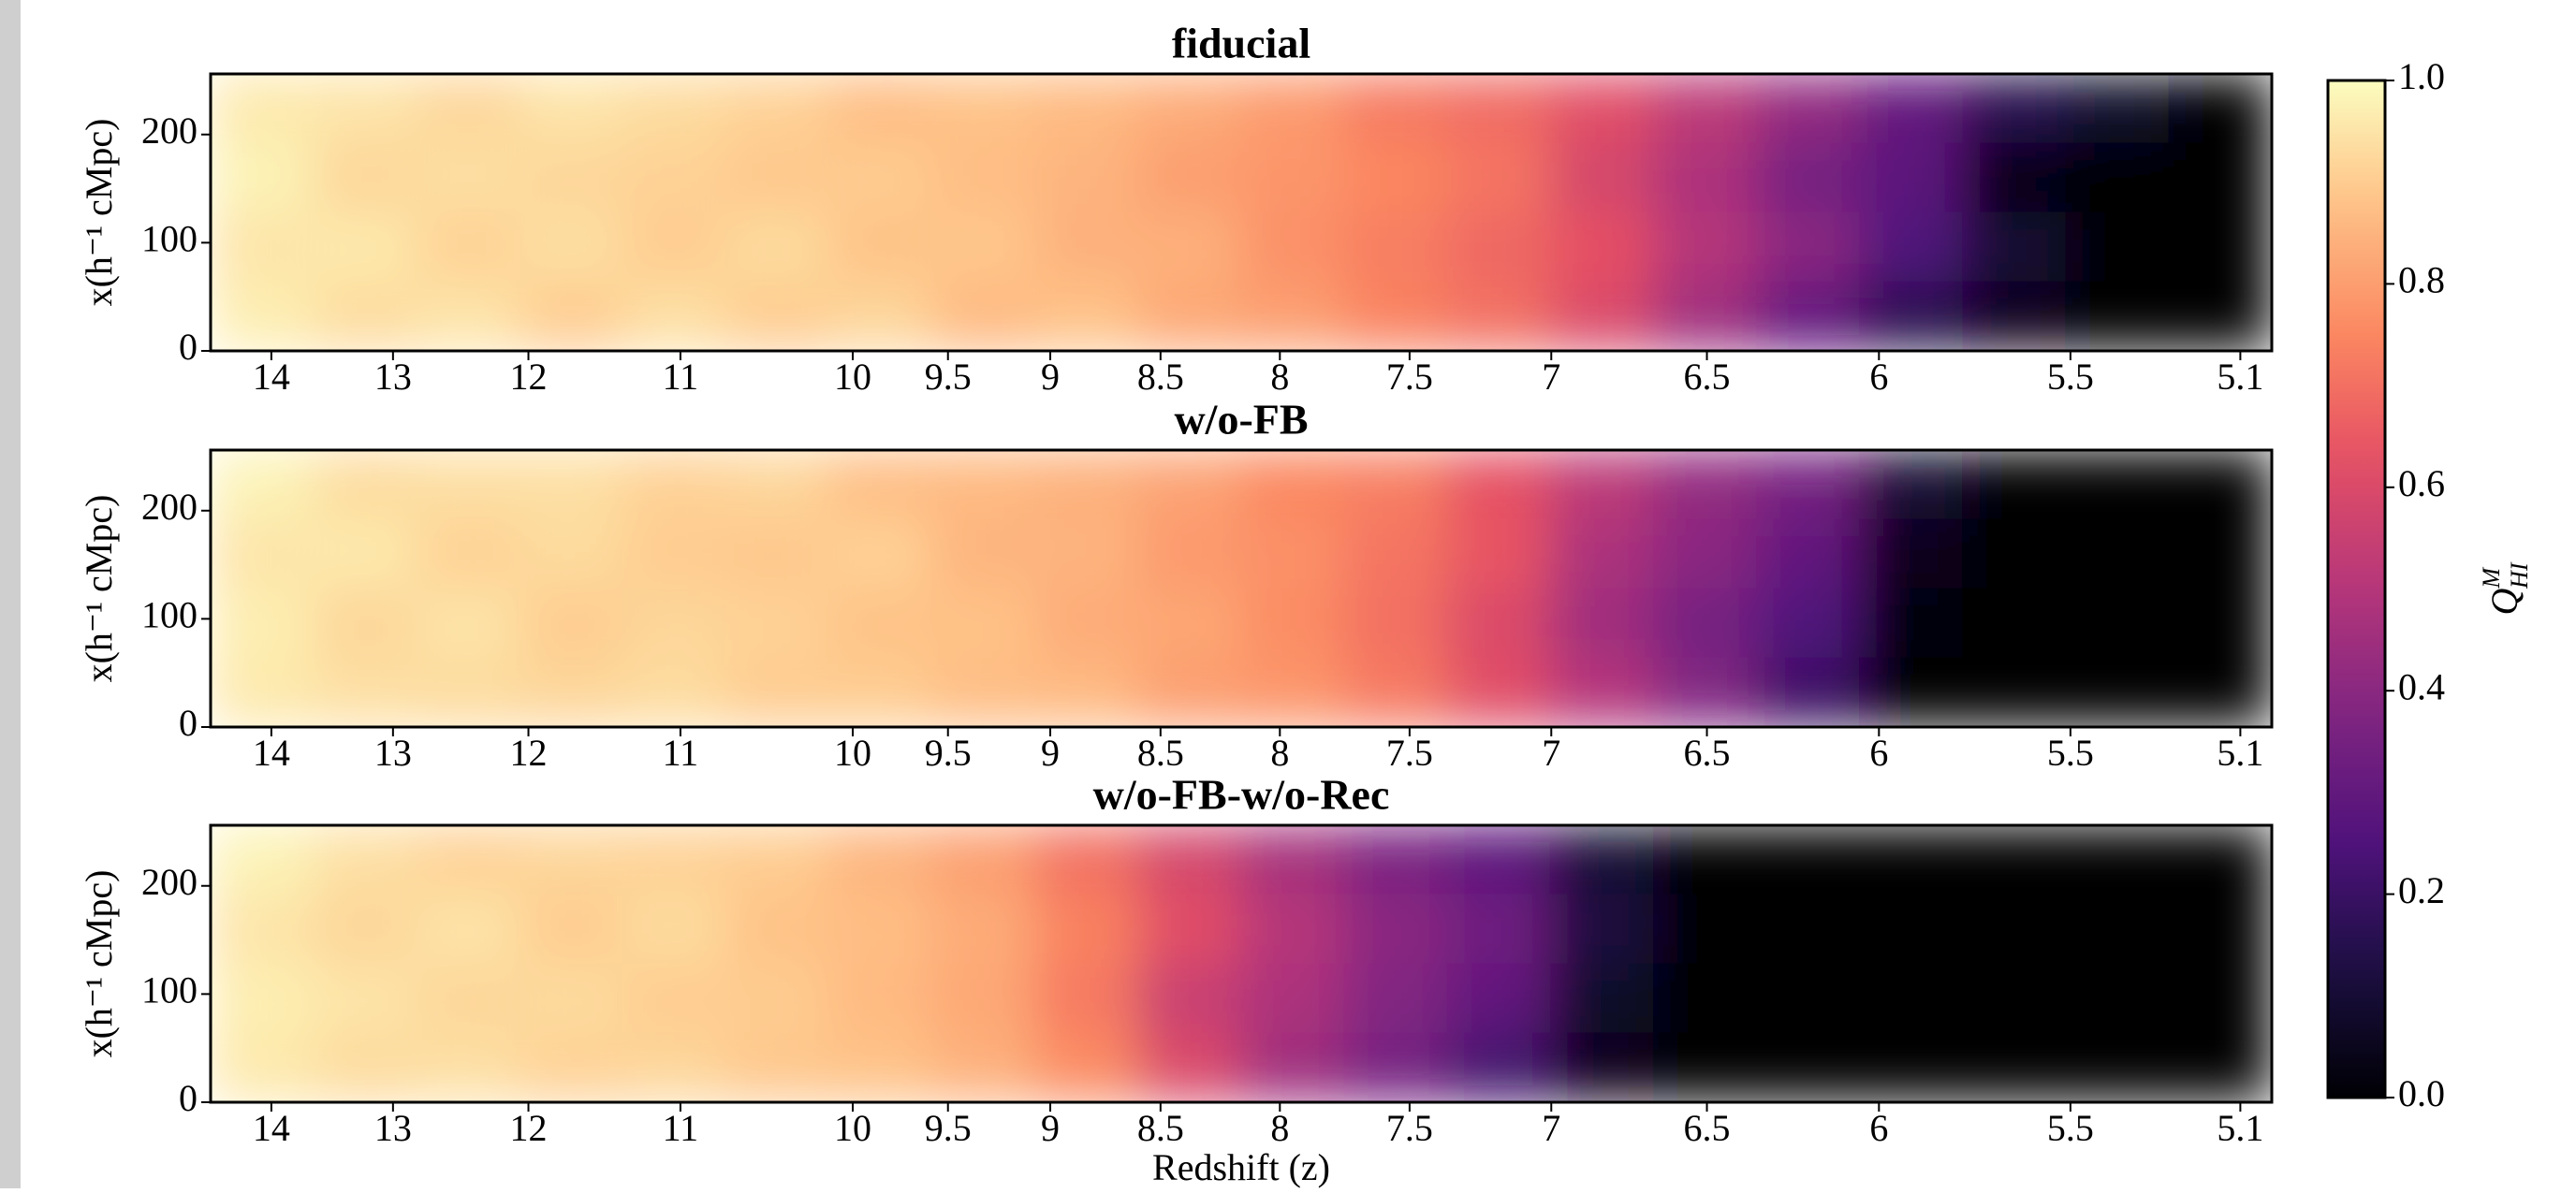 This screenshot has width=2576, height=1193. I want to click on panel-title: fiducial, so click(1241, 43).